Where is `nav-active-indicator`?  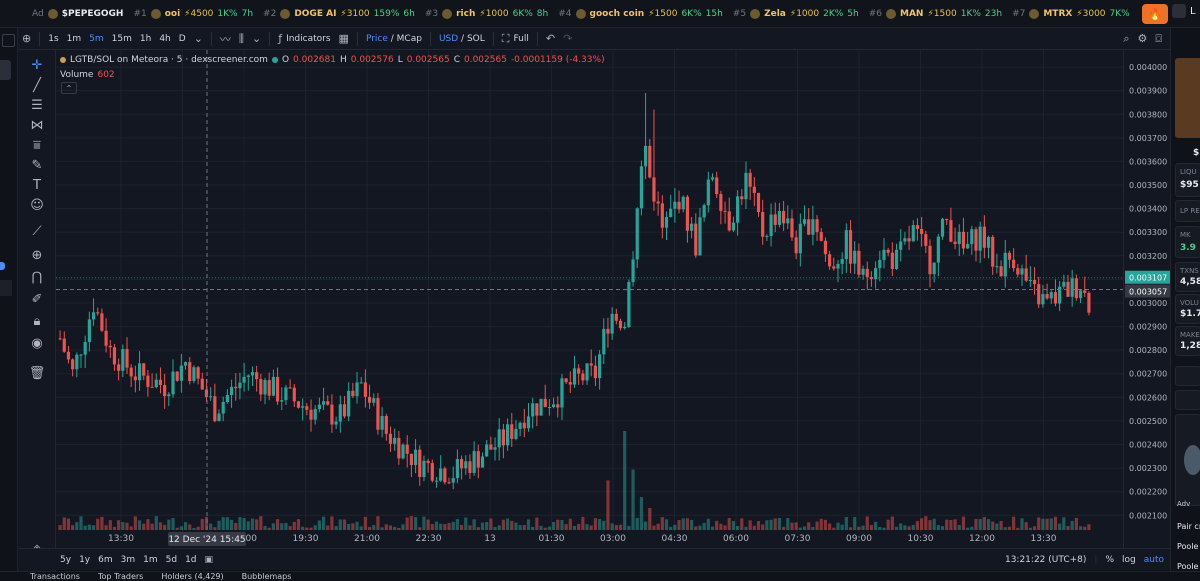
nav-active-indicator is located at coordinates (5, 70).